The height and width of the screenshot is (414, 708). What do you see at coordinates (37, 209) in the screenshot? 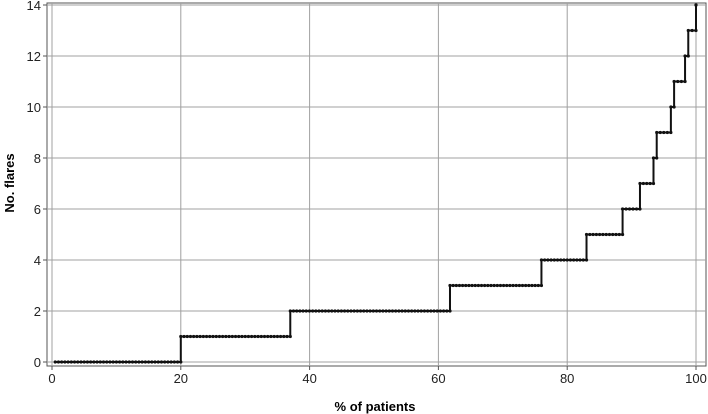
I see `y-tick-label: 6` at bounding box center [37, 209].